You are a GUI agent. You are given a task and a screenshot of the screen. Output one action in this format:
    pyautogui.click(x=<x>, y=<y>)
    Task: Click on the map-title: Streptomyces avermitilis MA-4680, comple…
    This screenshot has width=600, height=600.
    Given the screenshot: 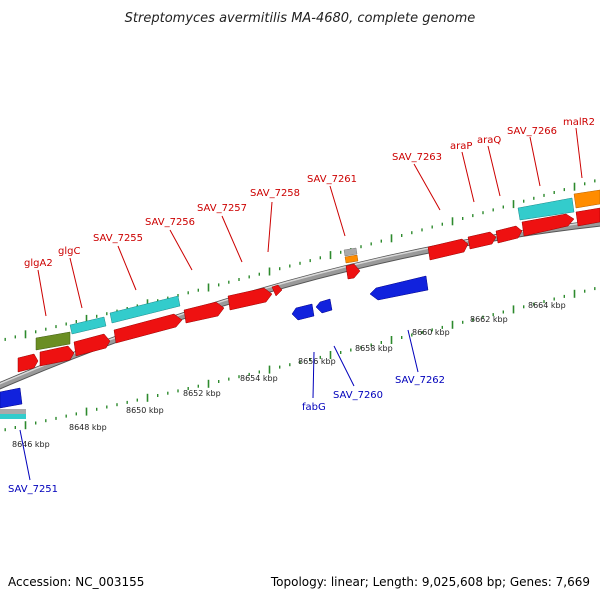 What is the action you would take?
    pyautogui.click(x=300, y=18)
    